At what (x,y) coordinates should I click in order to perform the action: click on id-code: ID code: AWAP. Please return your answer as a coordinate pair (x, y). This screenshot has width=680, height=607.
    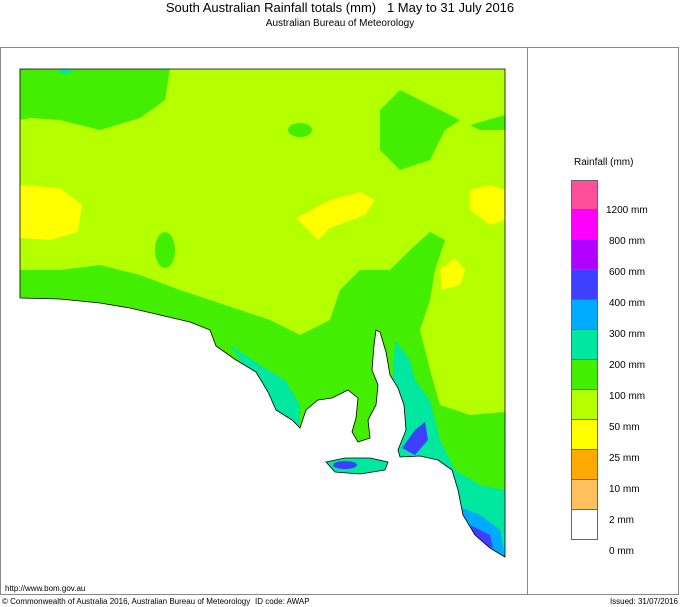
    Looking at the image, I should click on (282, 601).